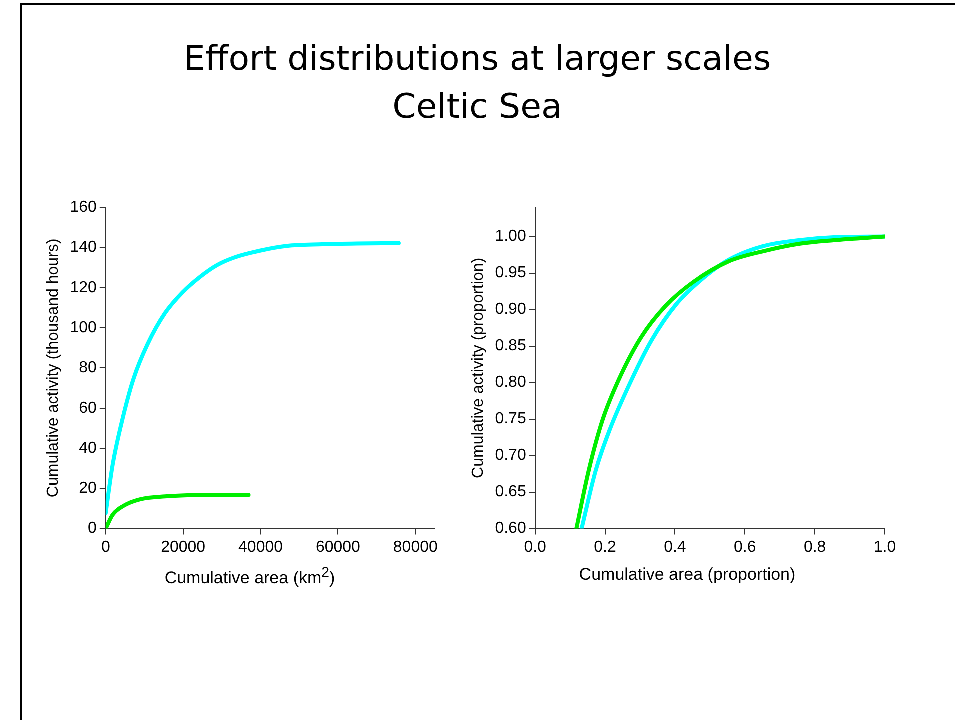 The width and height of the screenshot is (955, 720). What do you see at coordinates (510, 492) in the screenshot?
I see `y-tick-label: 0.65` at bounding box center [510, 492].